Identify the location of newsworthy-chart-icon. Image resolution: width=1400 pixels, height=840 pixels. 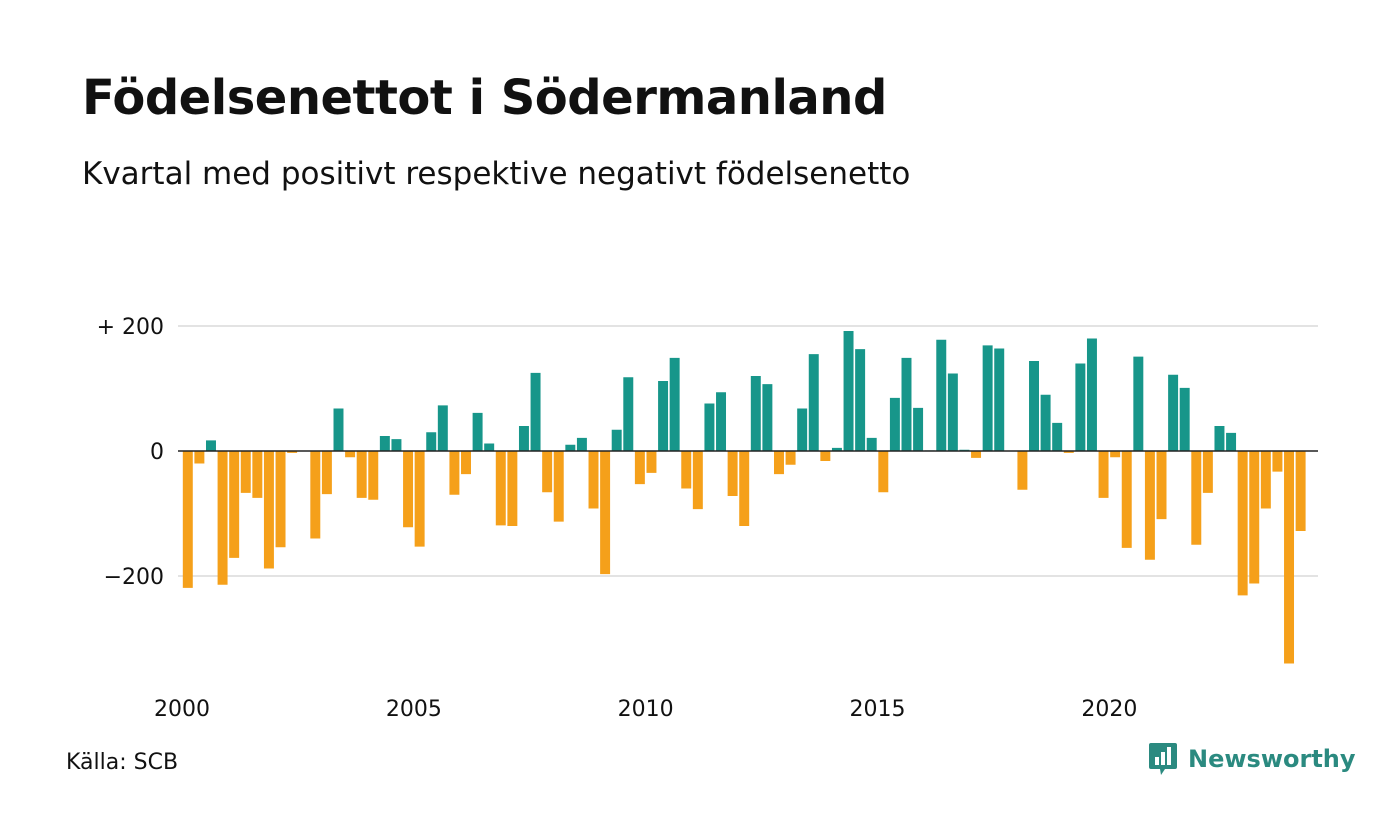
(1163, 759).